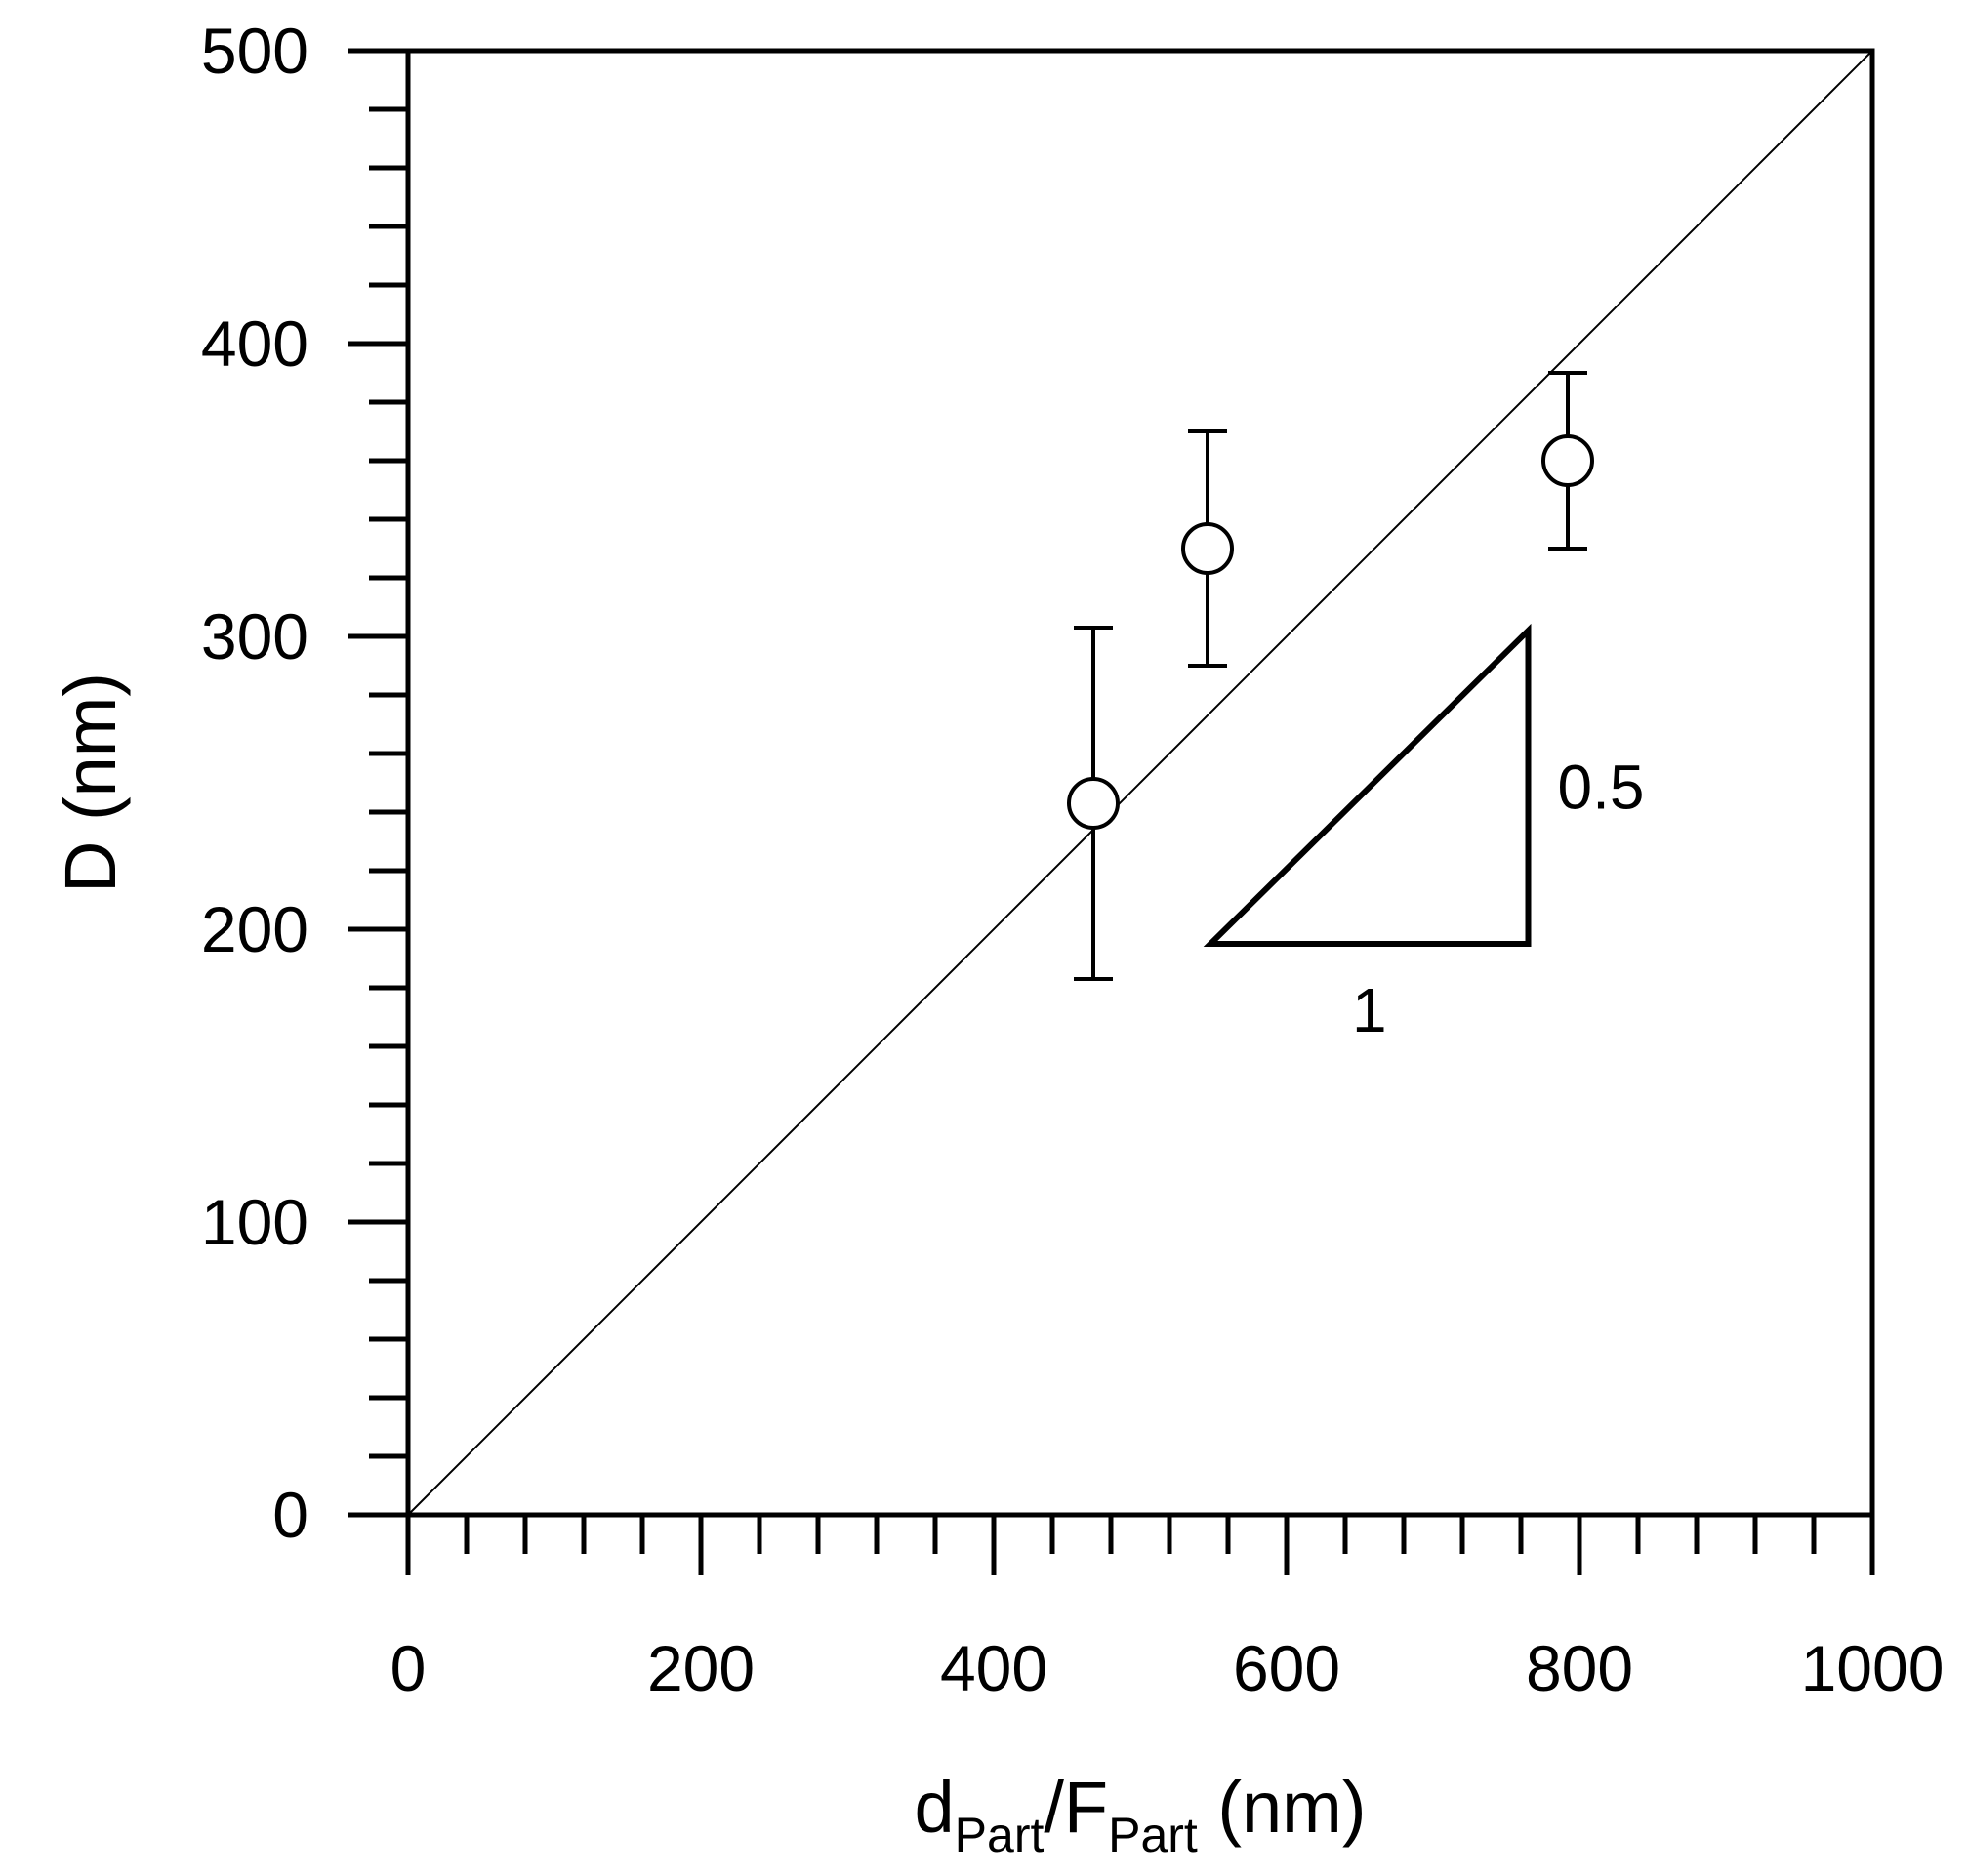  I want to click on y-tick-label: 100, so click(254, 1222).